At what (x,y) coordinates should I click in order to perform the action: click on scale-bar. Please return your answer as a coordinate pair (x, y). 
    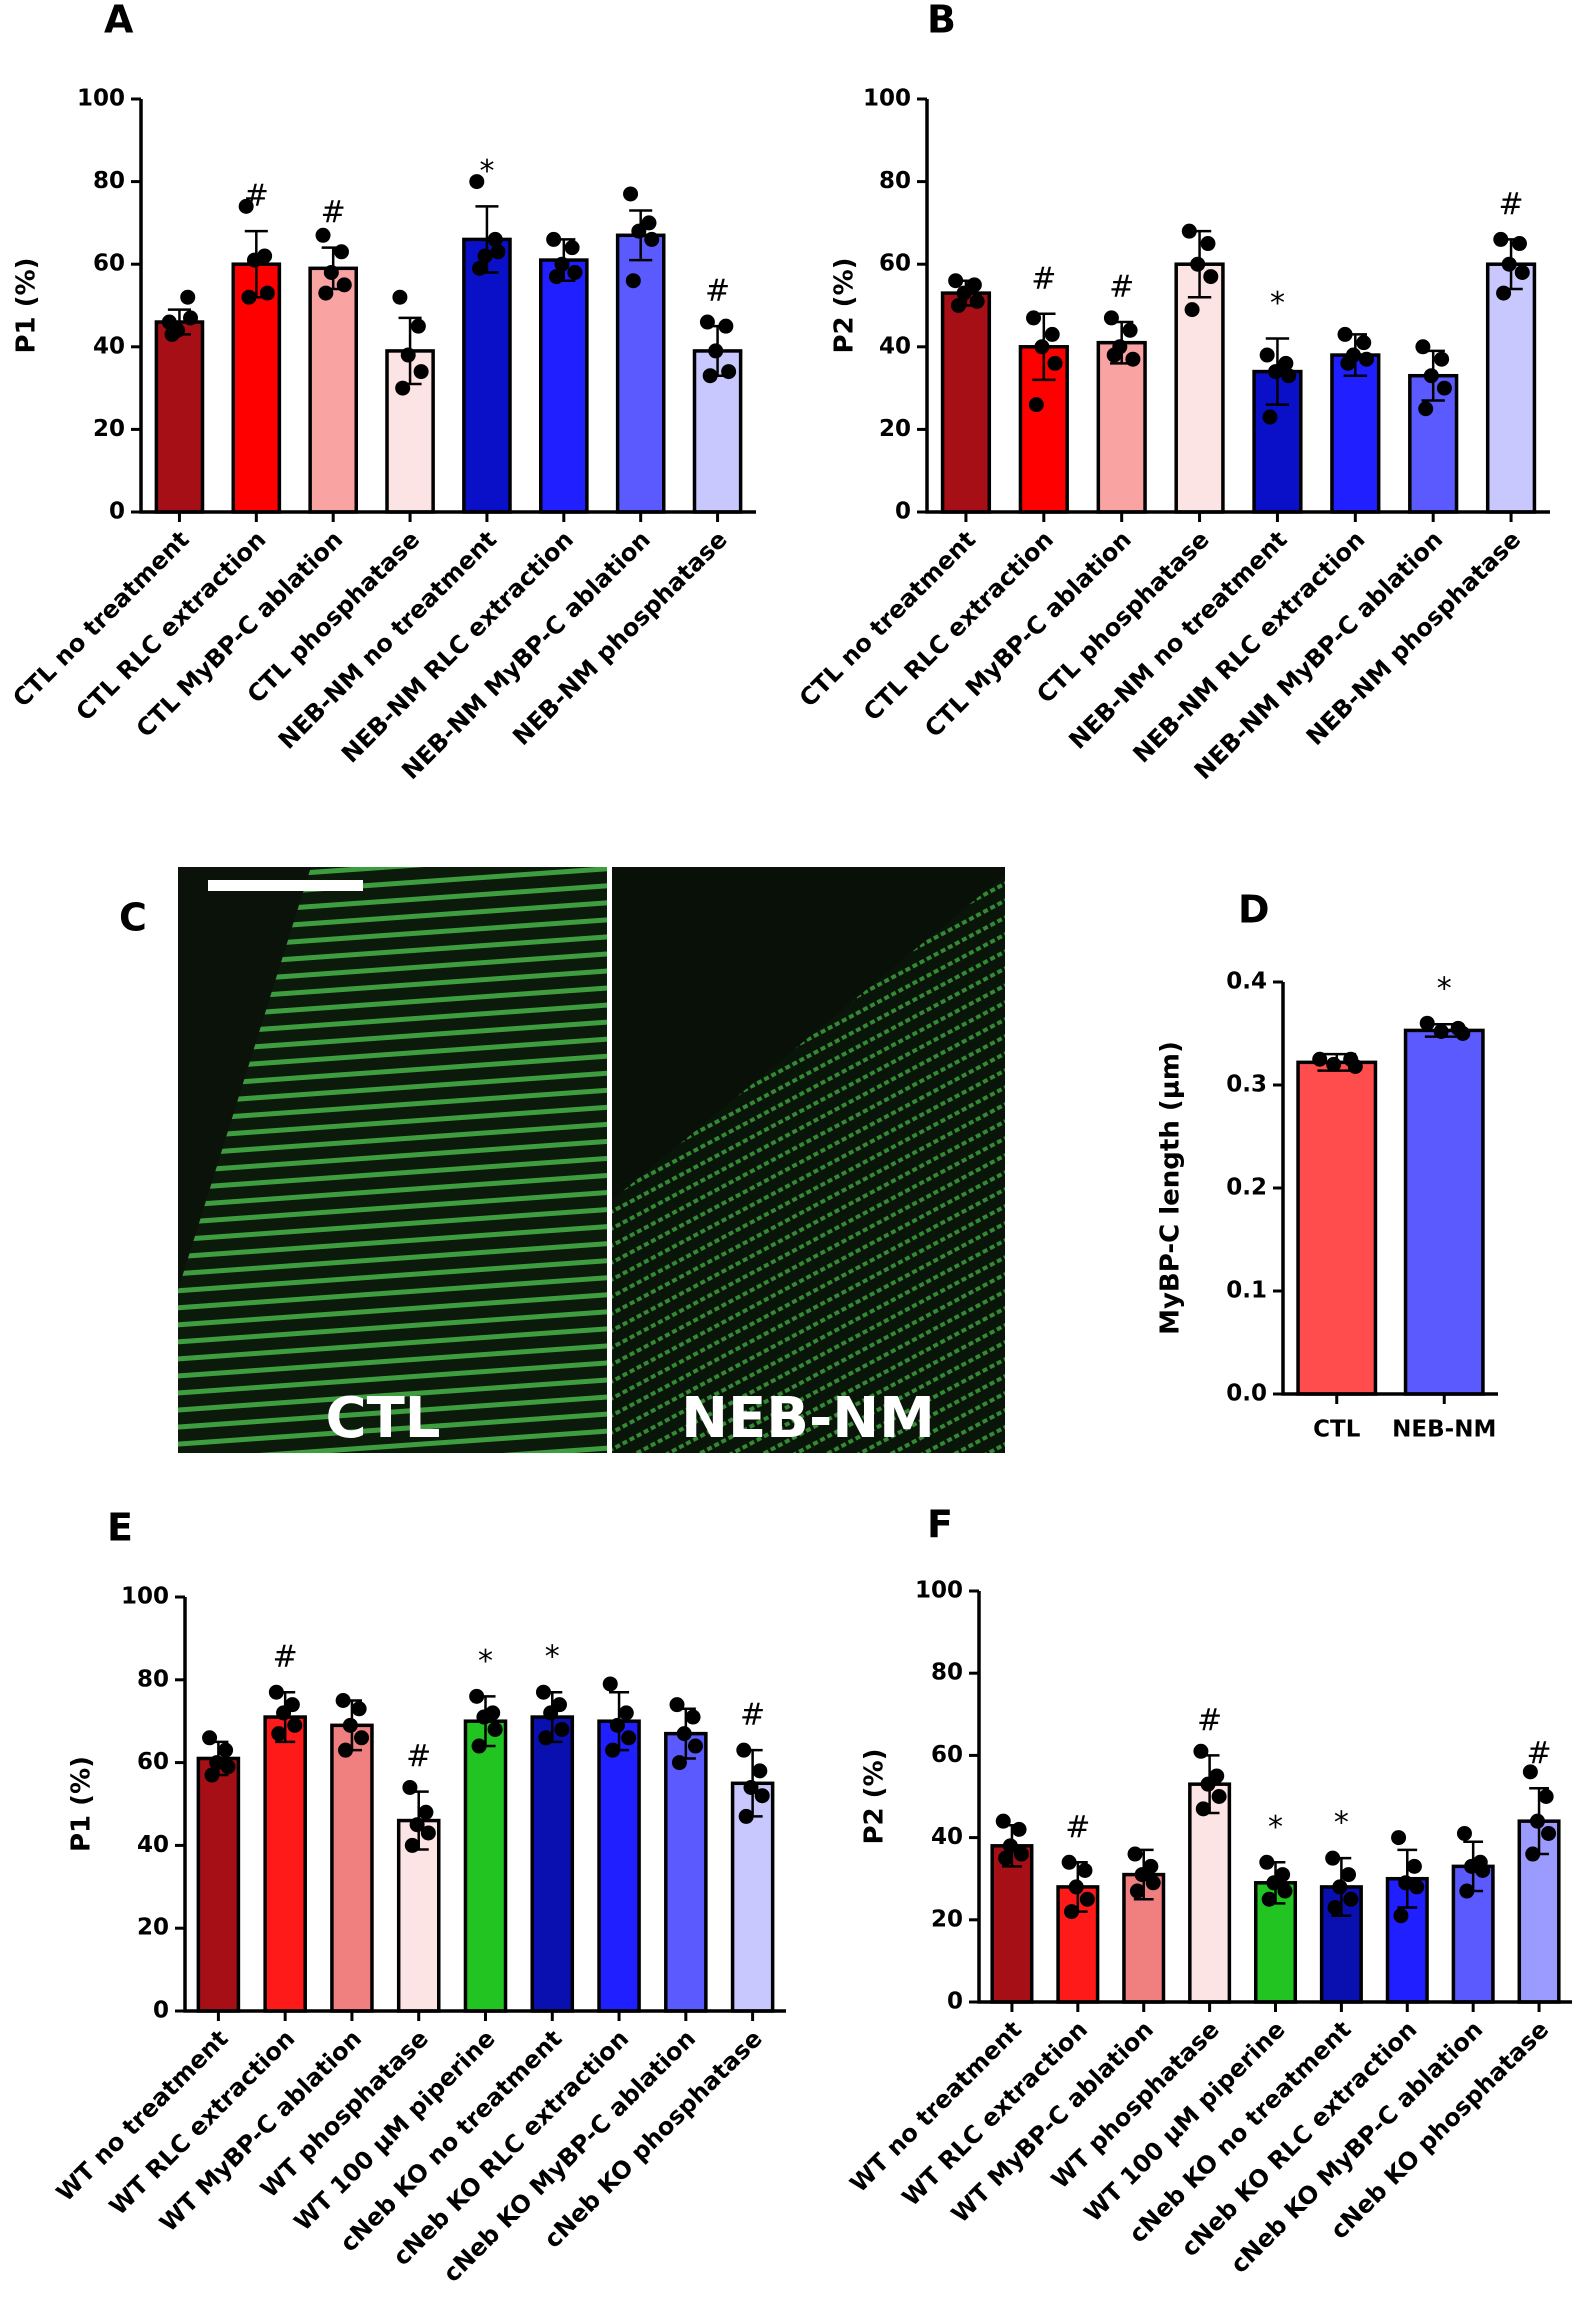
    Looking at the image, I should click on (285, 885).